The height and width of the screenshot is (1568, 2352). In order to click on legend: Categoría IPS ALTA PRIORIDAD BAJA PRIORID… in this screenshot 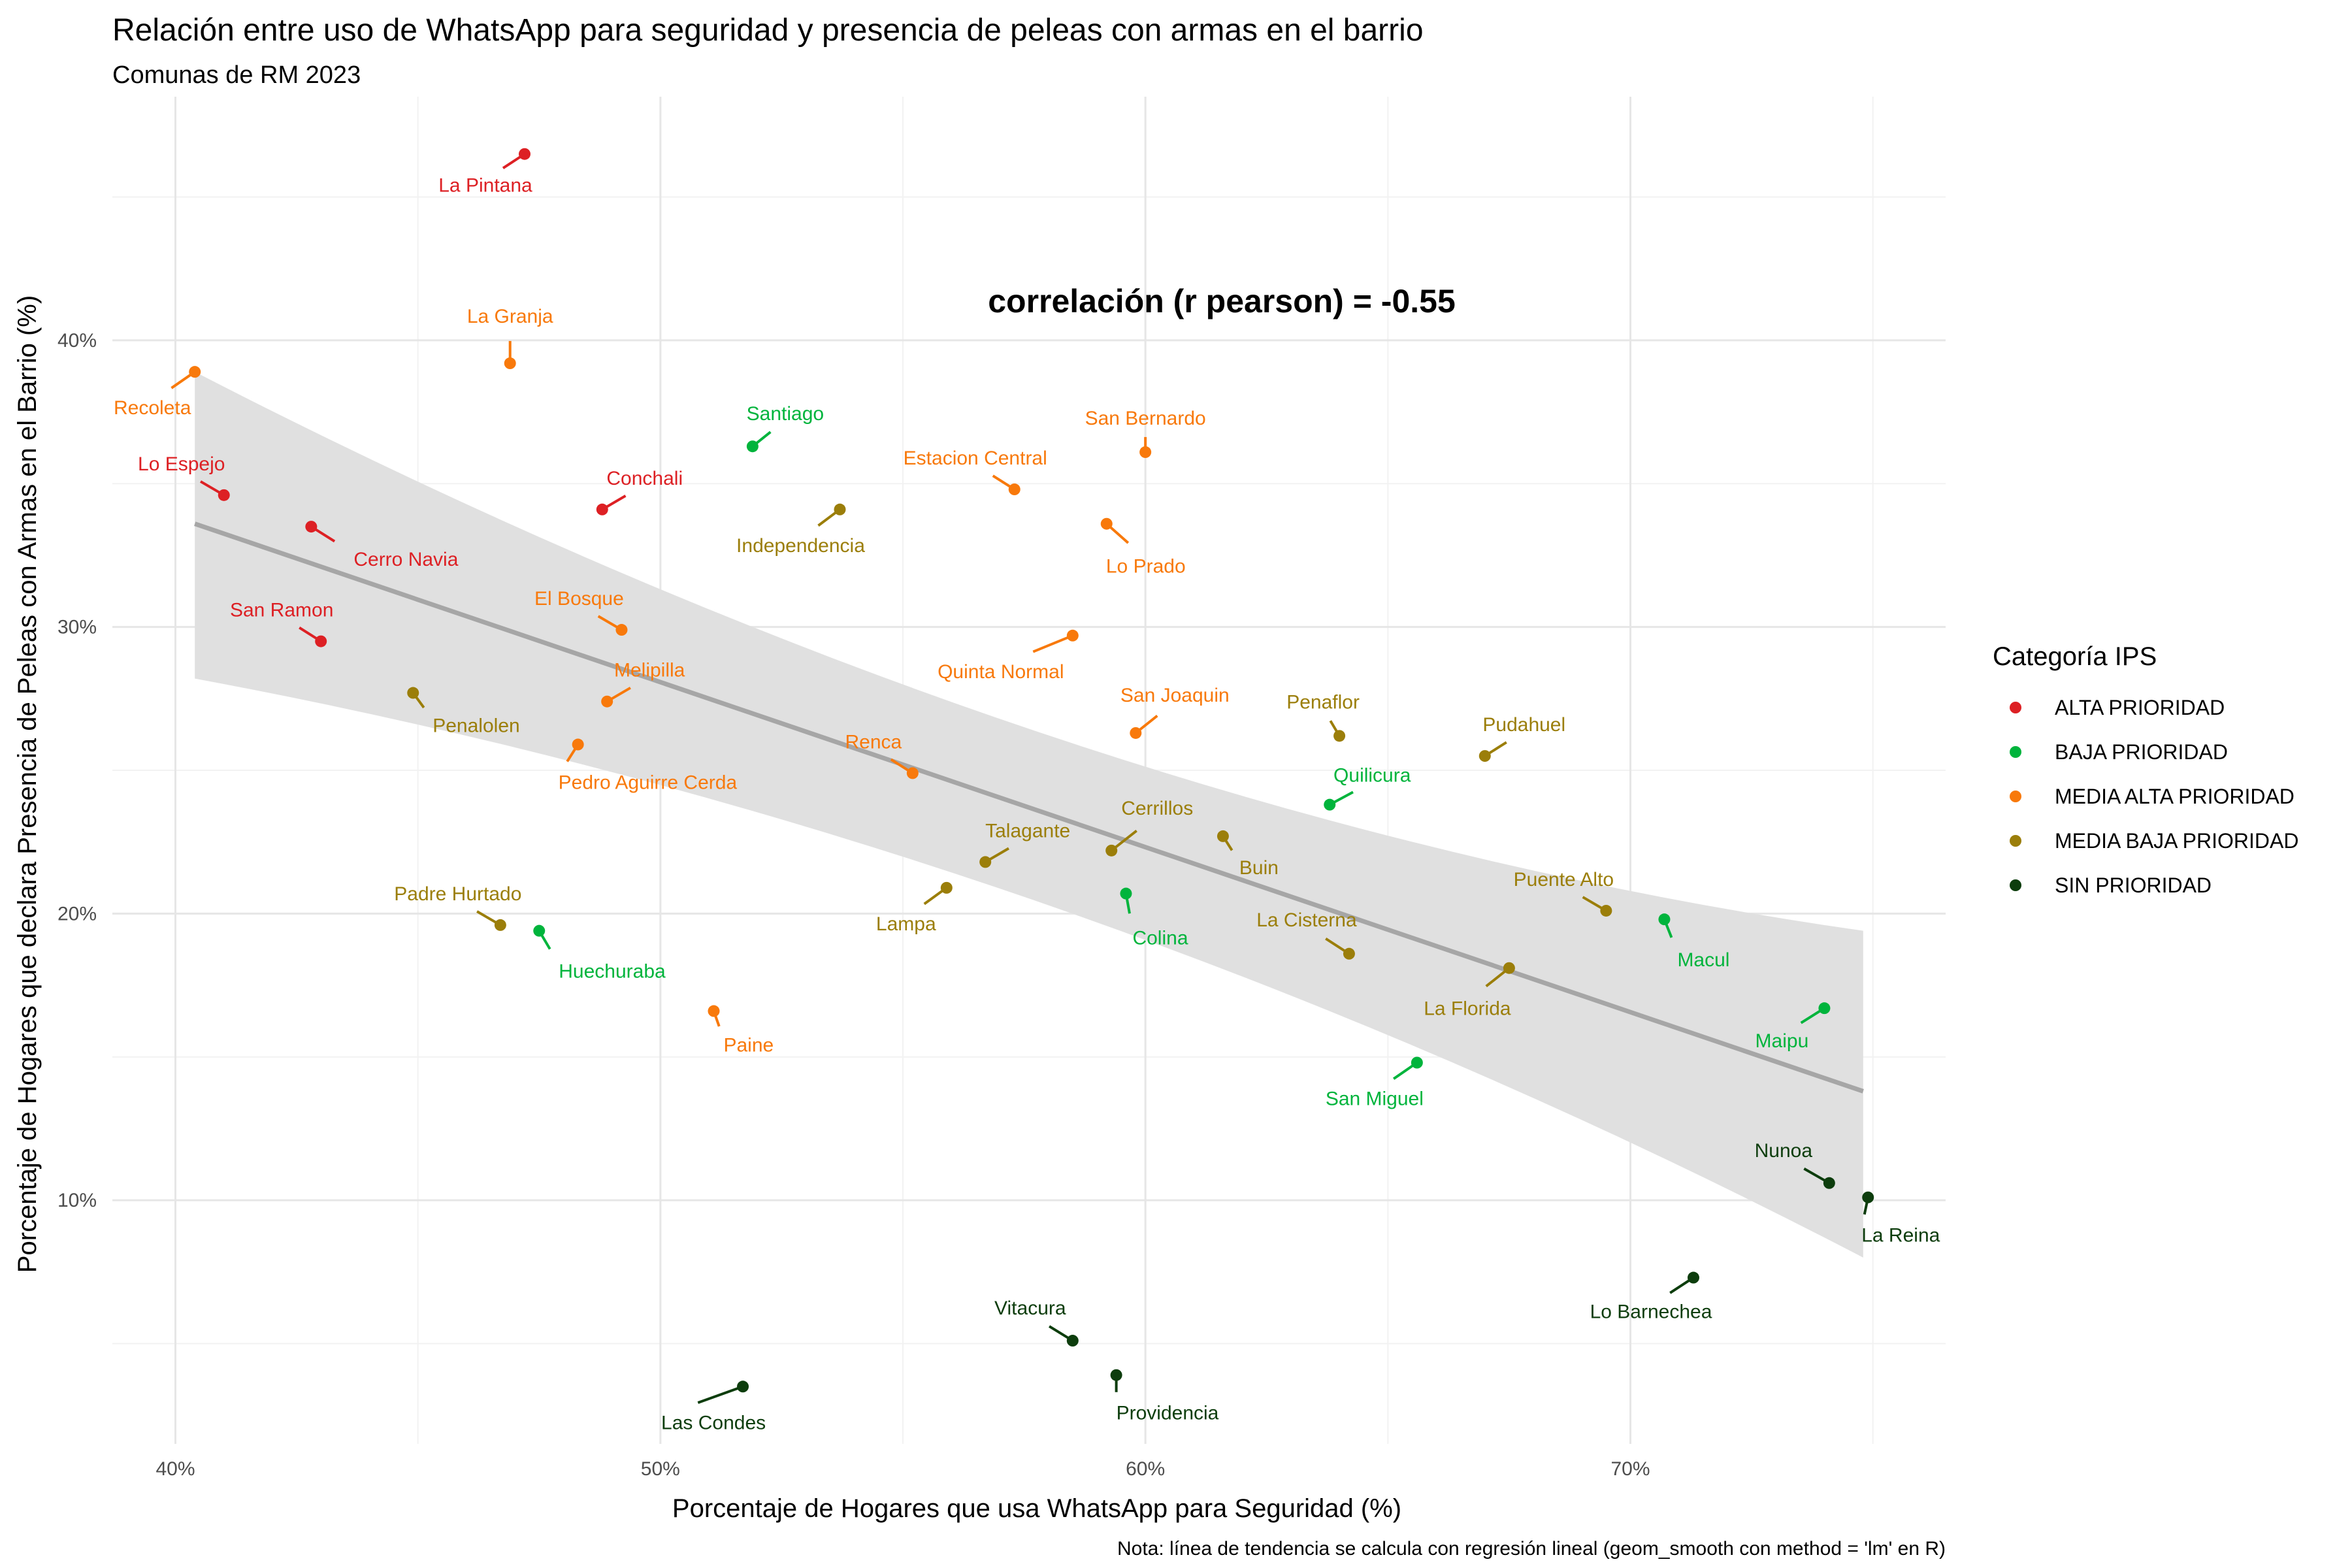, I will do `click(2145, 769)`.